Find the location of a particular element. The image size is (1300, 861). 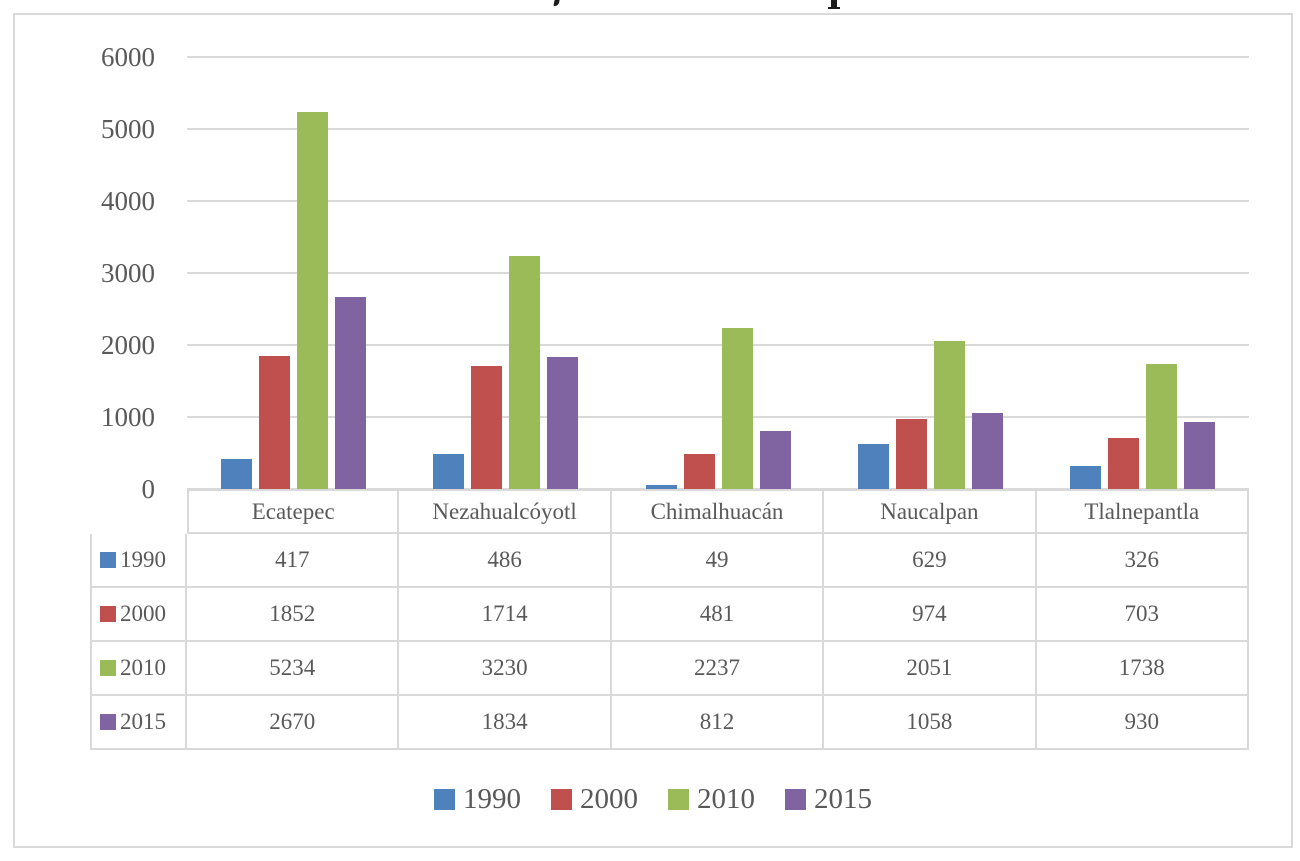

table-header-Chimalhuacán: Chimalhuacán is located at coordinates (718, 511).